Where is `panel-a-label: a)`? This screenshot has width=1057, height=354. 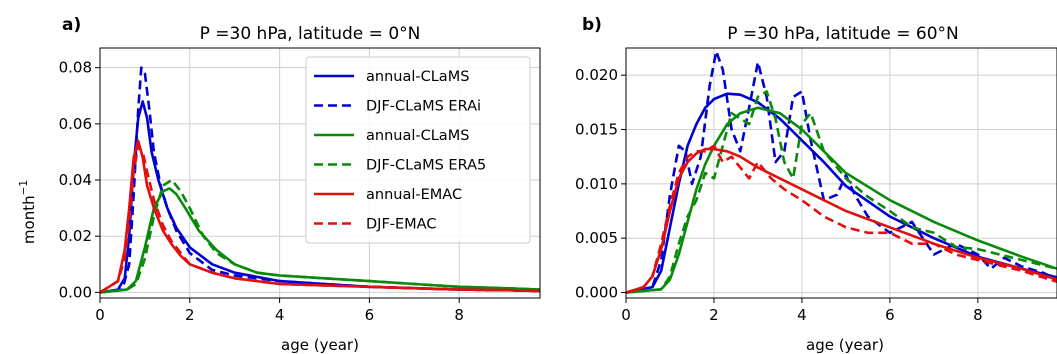
panel-a-label: a) is located at coordinates (71, 25).